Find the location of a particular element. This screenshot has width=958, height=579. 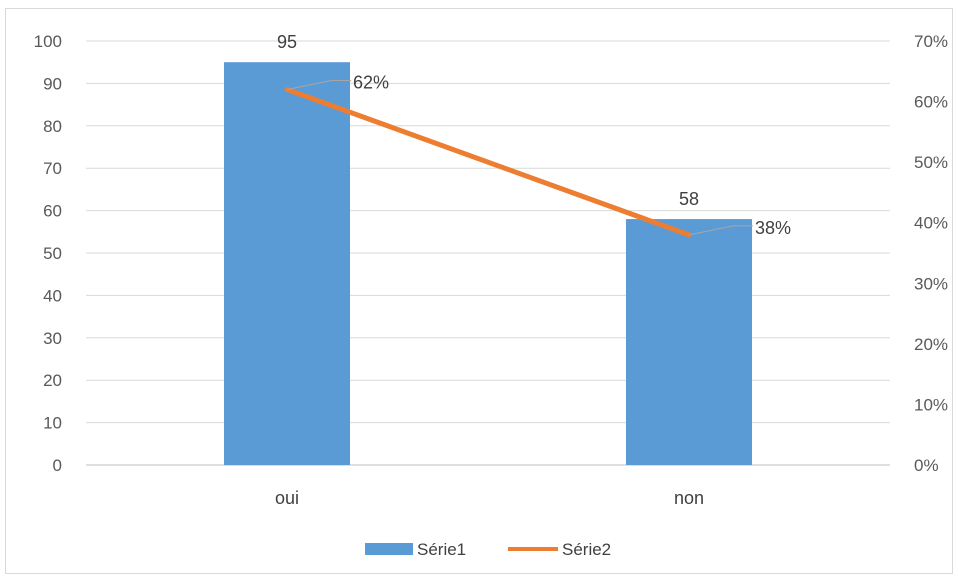

right-tick-label: 20% is located at coordinates (931, 344).